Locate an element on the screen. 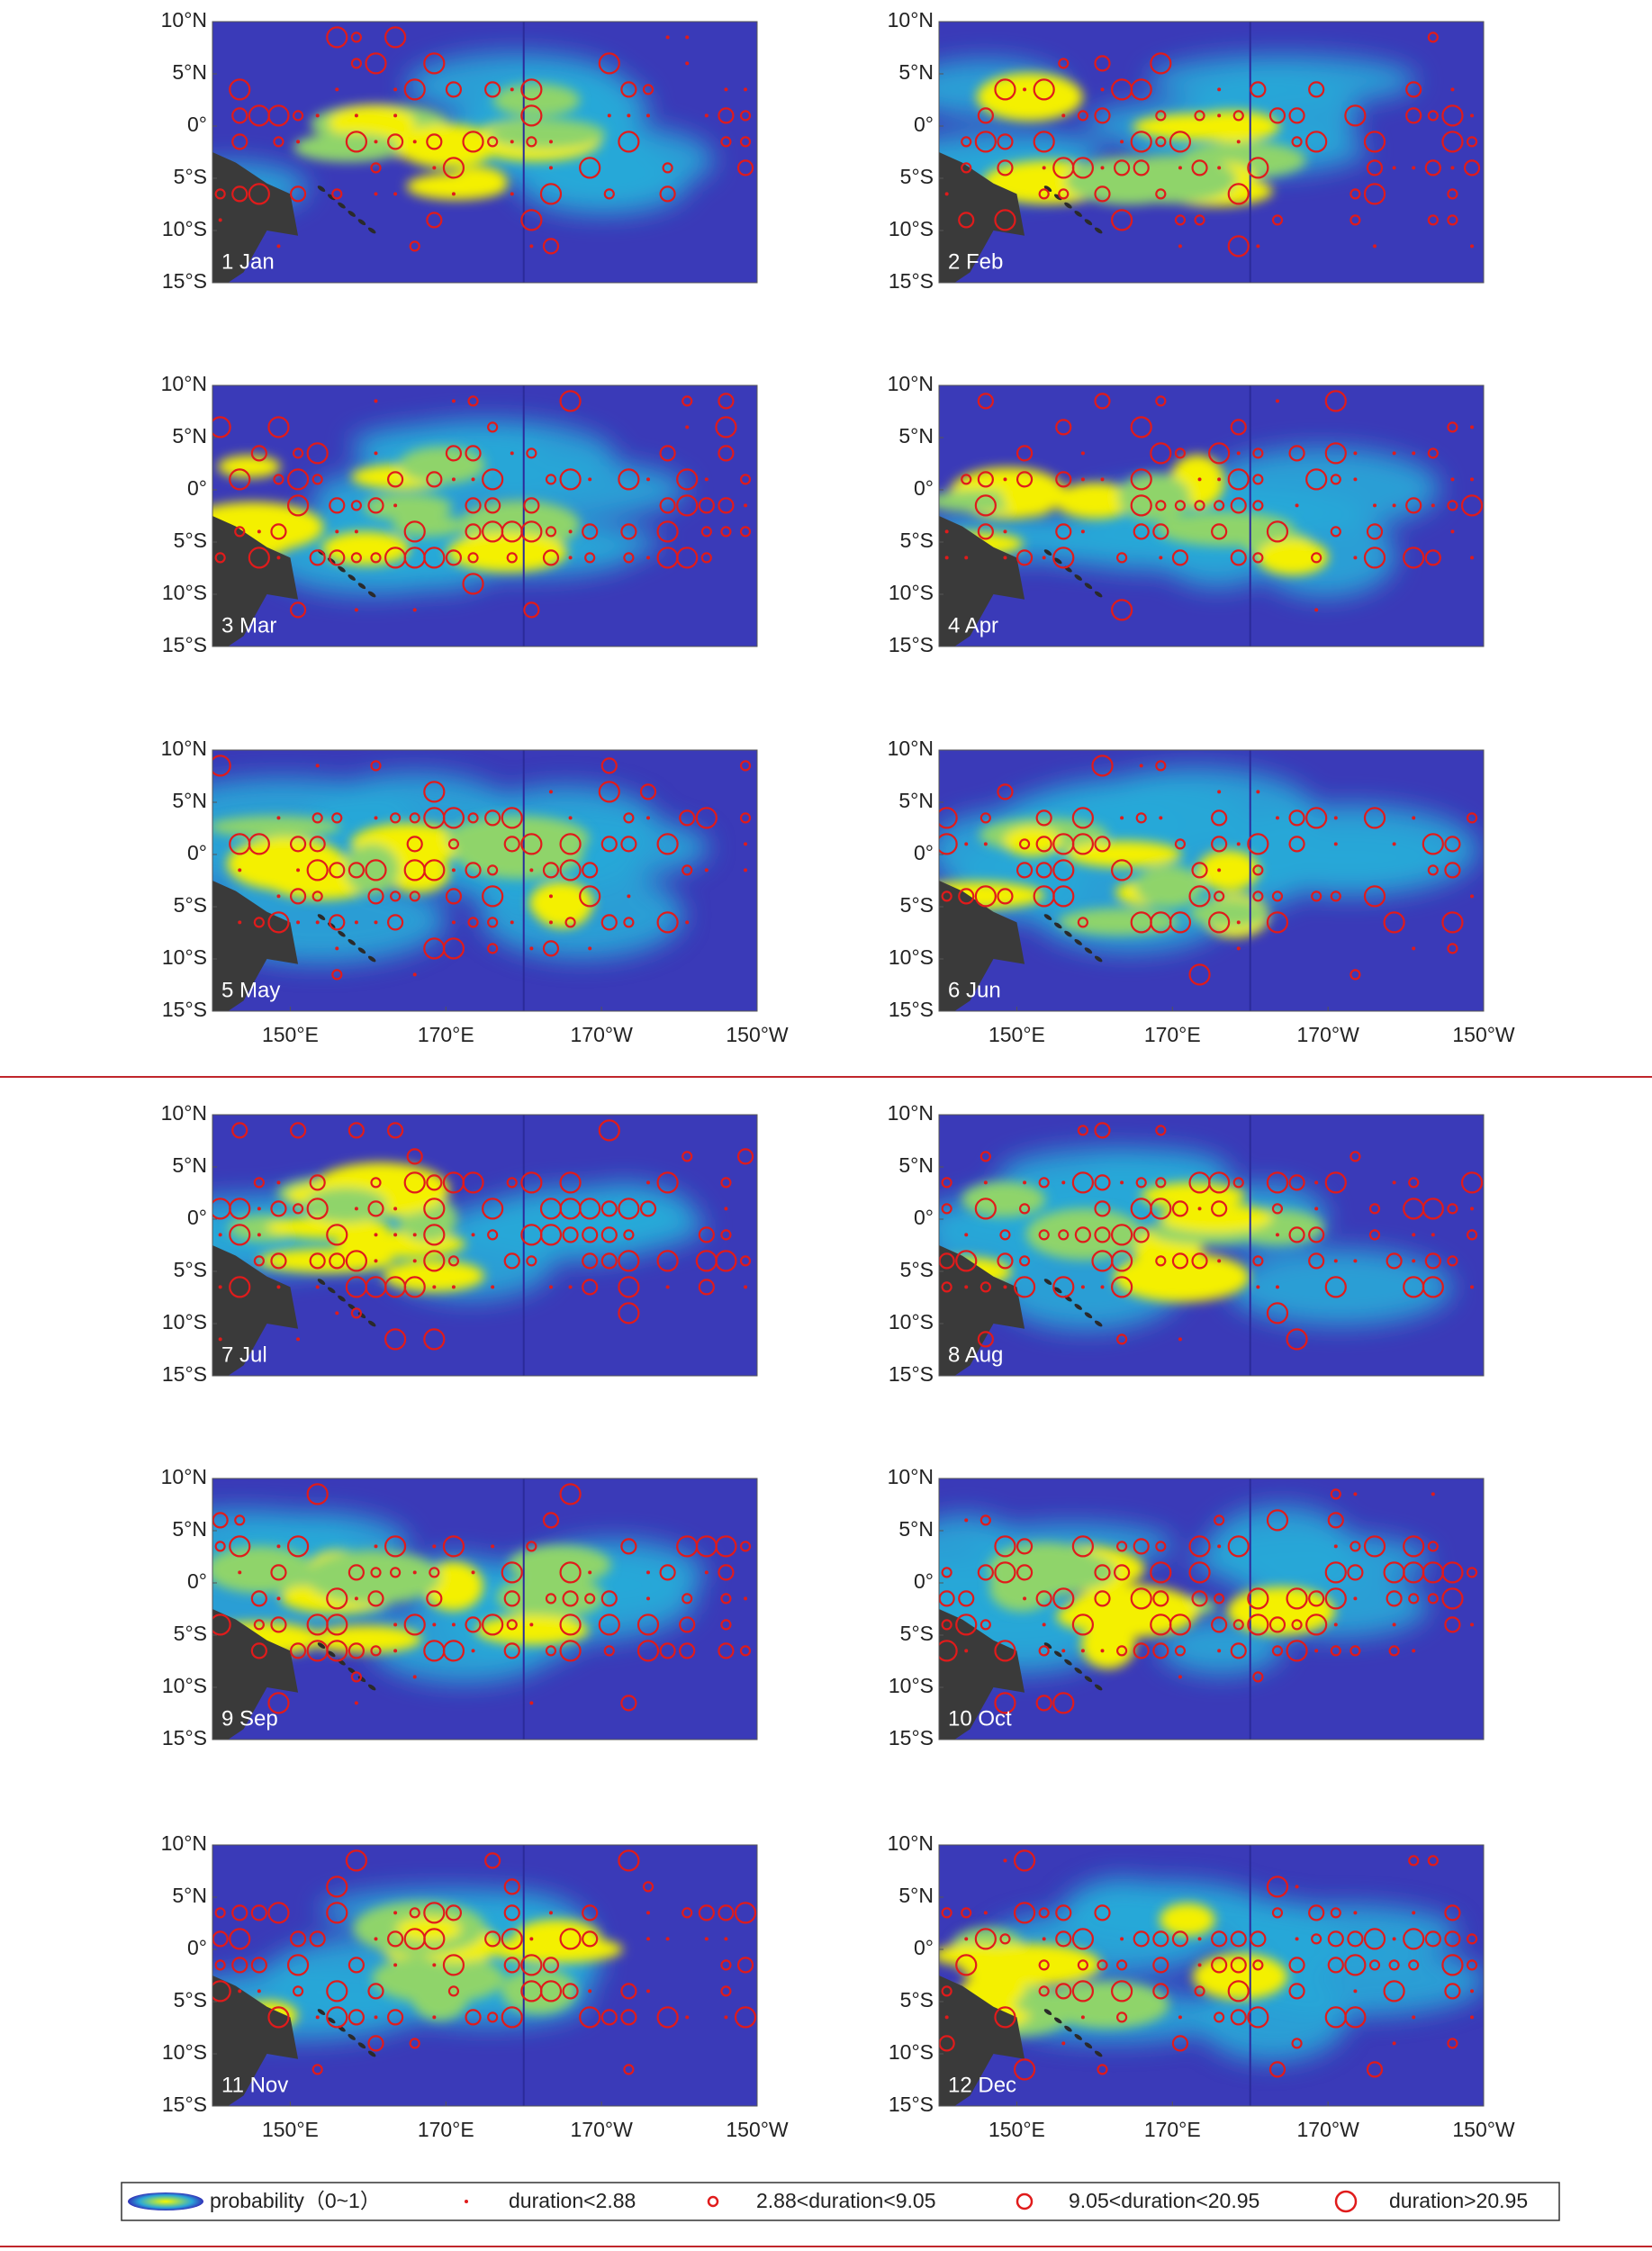  panel-label: 3 Mar is located at coordinates (248, 625).